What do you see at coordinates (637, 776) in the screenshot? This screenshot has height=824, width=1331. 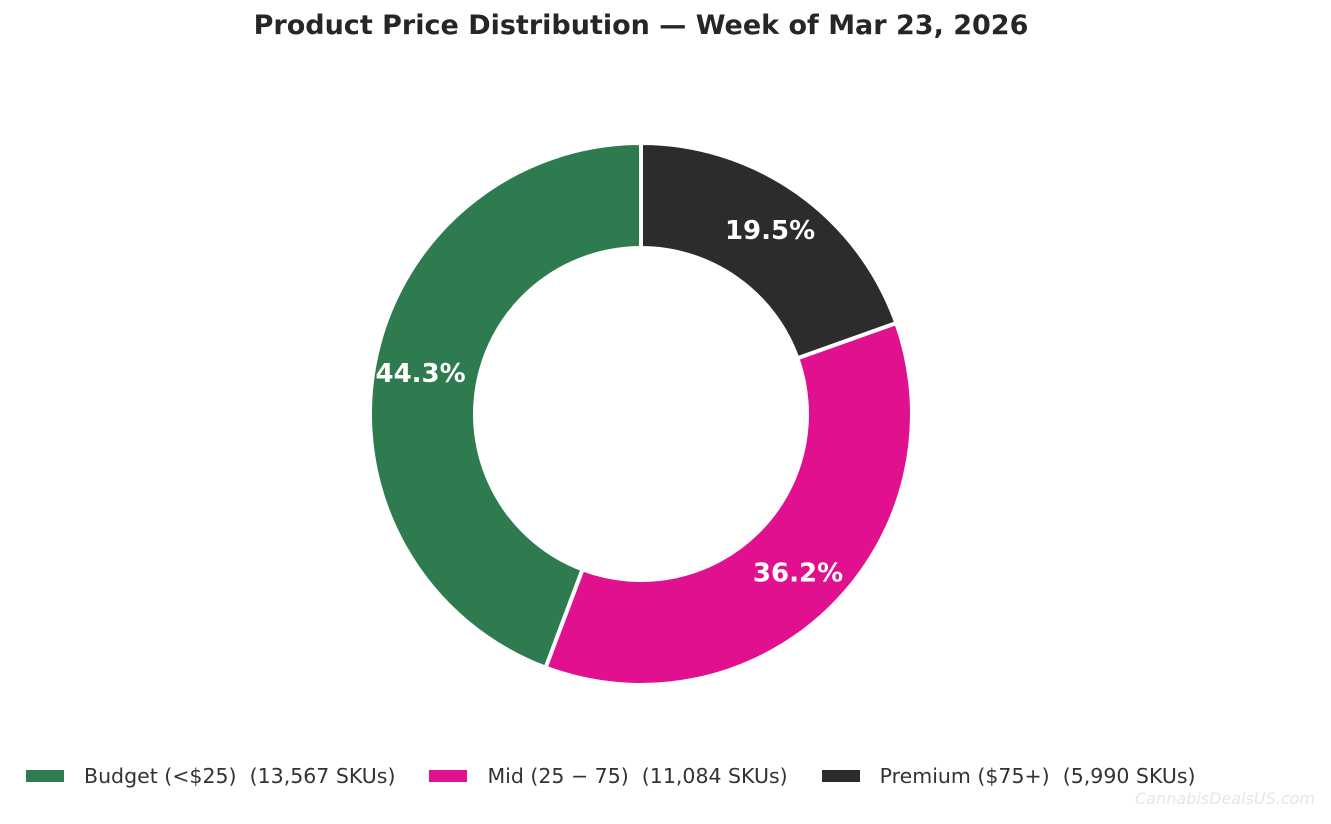 I see `legend-label-mid: Mid (25 − 75) (11,084 SKUs)` at bounding box center [637, 776].